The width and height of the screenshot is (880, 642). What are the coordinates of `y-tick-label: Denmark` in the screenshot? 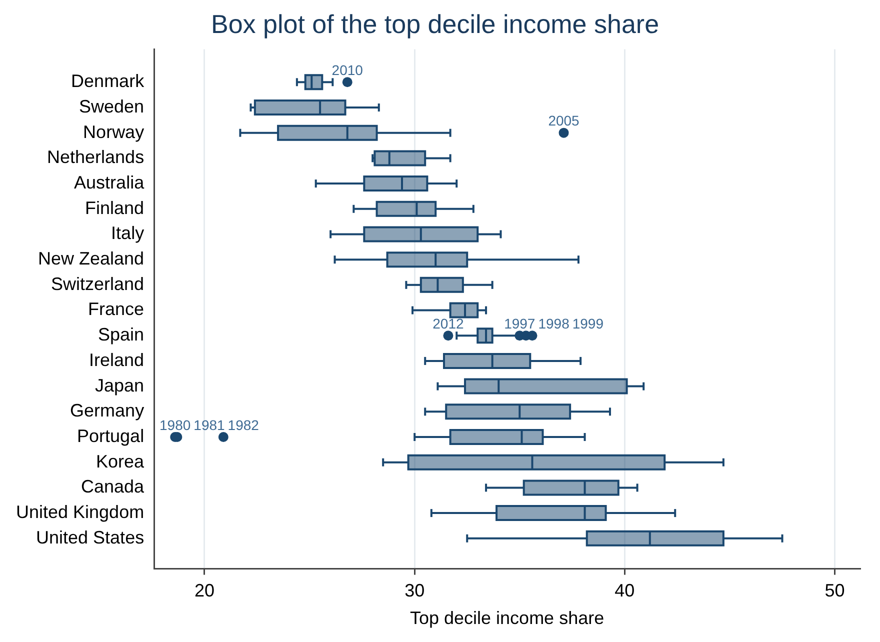 It's located at (108, 81).